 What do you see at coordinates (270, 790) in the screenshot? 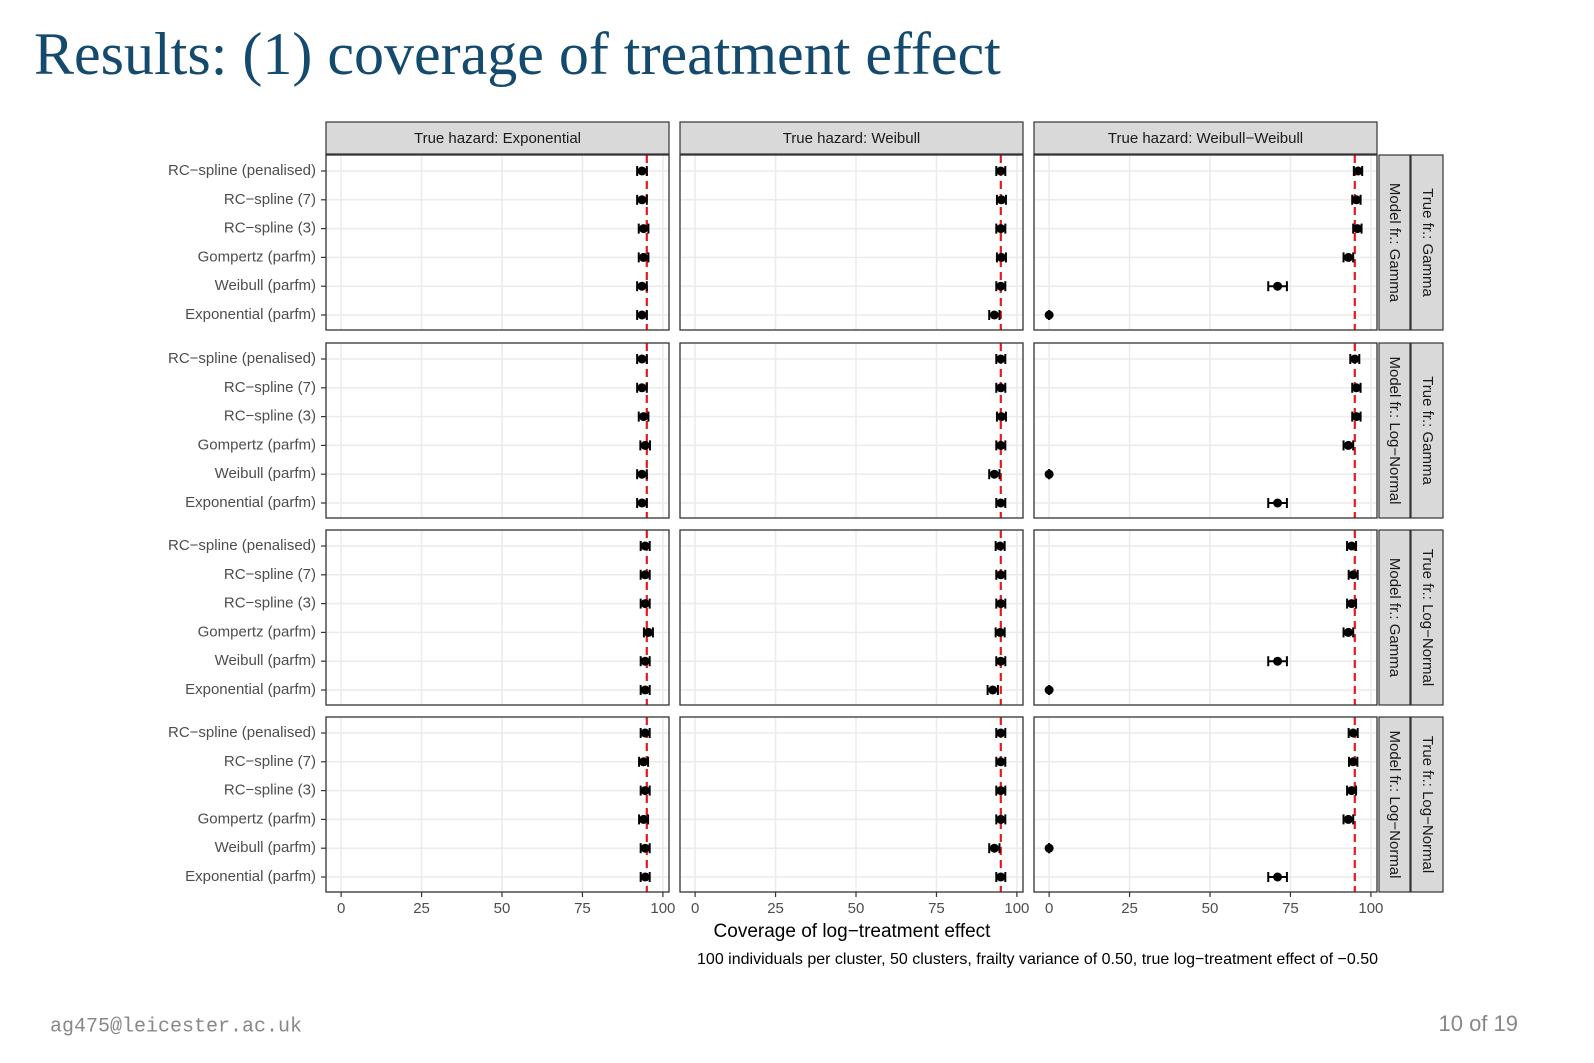
I see `y-tick-label: RC−spline (3)` at bounding box center [270, 790].